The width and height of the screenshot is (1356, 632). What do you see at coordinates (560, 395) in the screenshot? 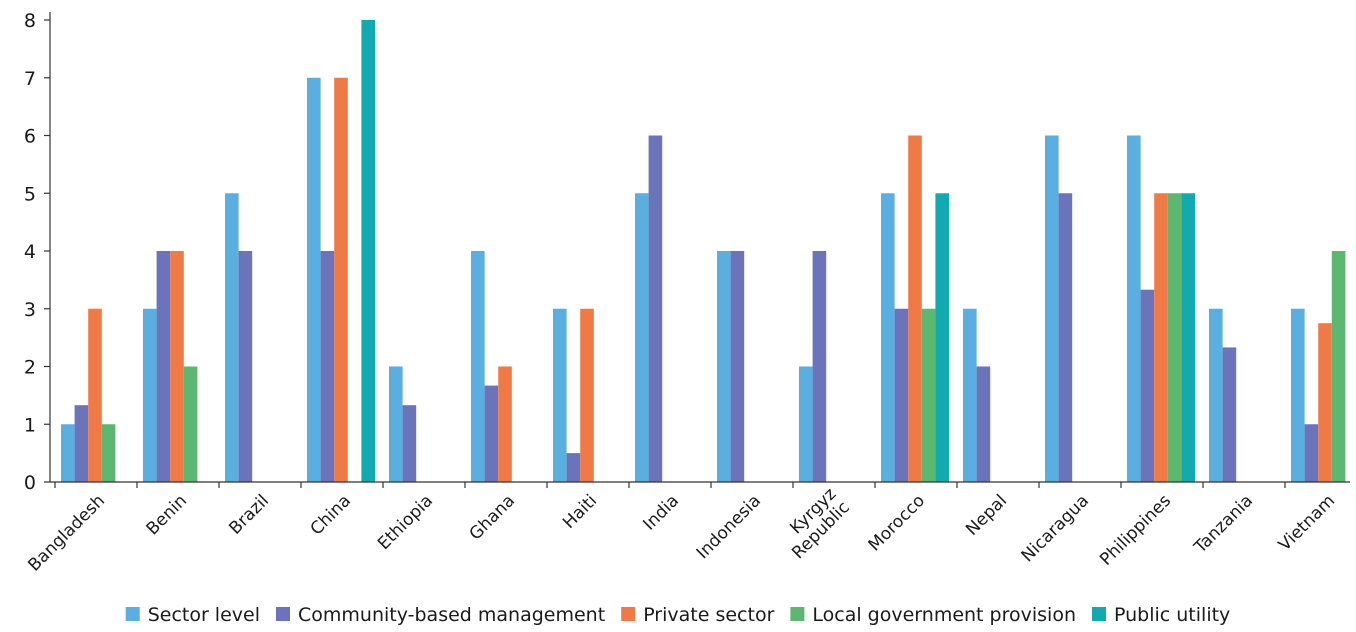
I see `bar-haiti-sector-level` at bounding box center [560, 395].